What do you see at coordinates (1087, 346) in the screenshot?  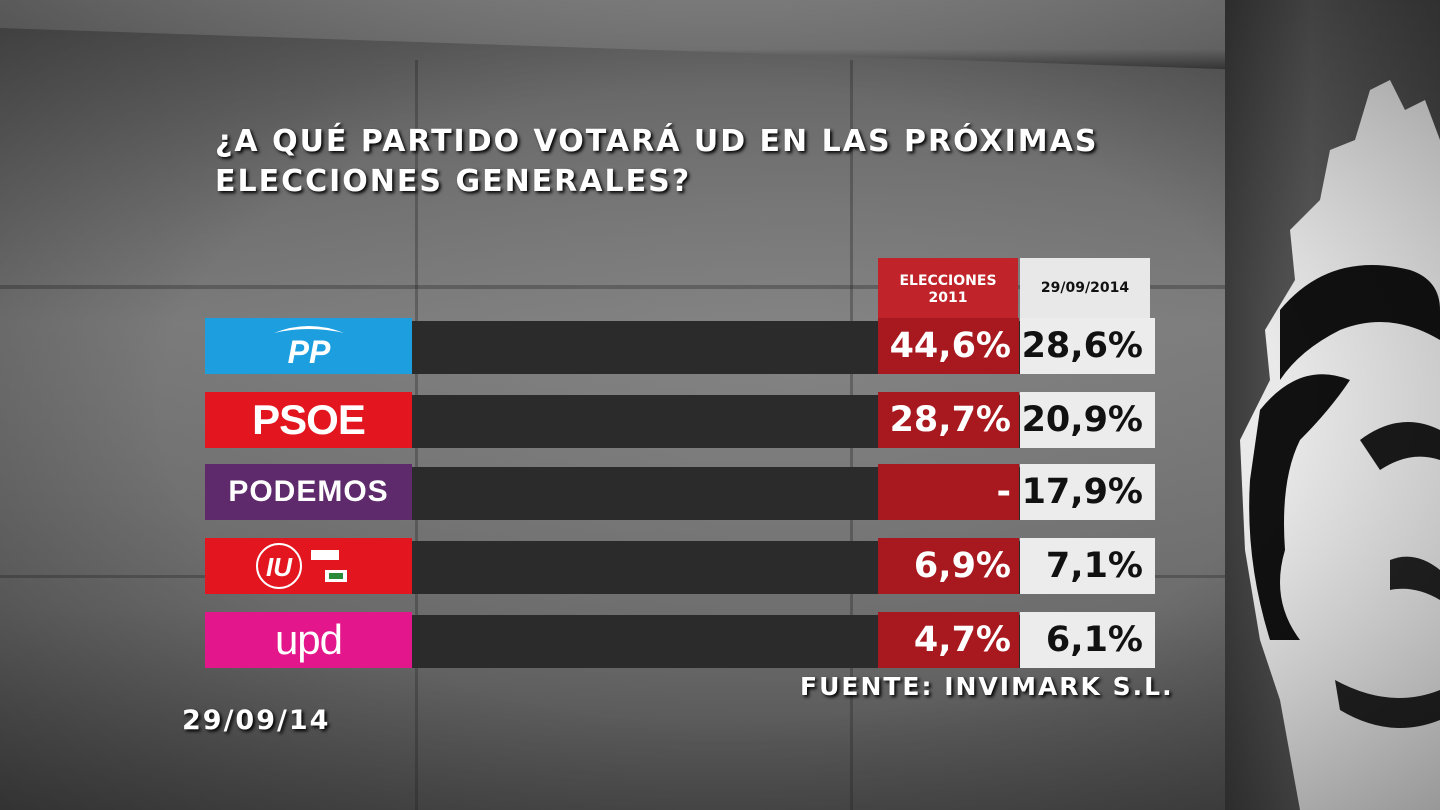 I see `value-2014-pp: 28,6%` at bounding box center [1087, 346].